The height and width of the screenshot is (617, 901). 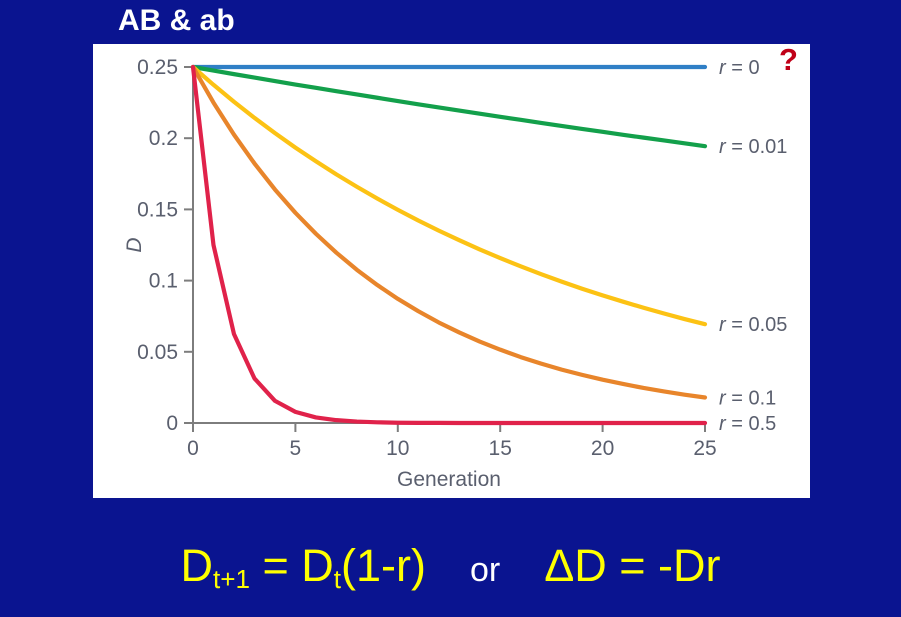 What do you see at coordinates (449, 106) in the screenshot?
I see `series-line` at bounding box center [449, 106].